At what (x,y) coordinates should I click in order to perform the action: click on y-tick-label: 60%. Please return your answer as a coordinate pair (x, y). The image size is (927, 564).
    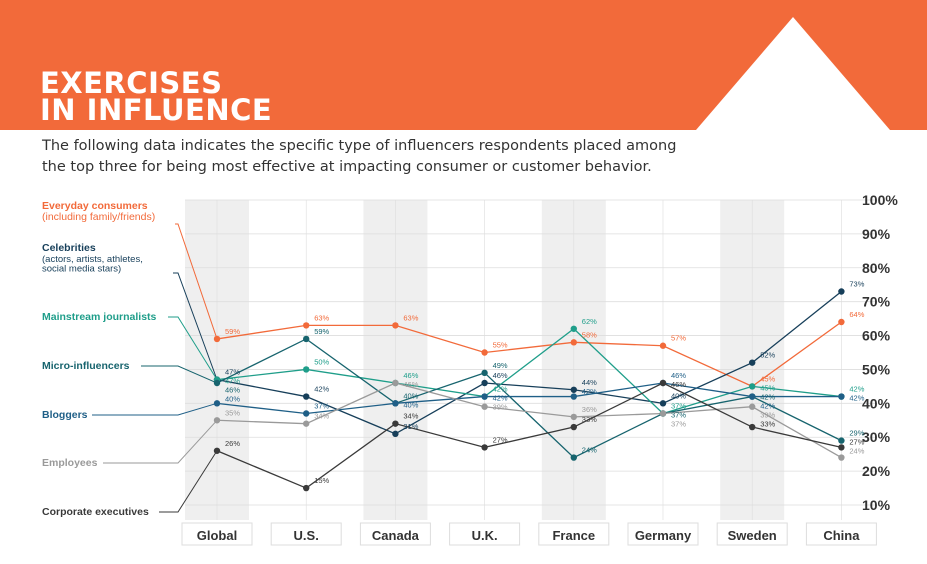
    Looking at the image, I should click on (876, 336).